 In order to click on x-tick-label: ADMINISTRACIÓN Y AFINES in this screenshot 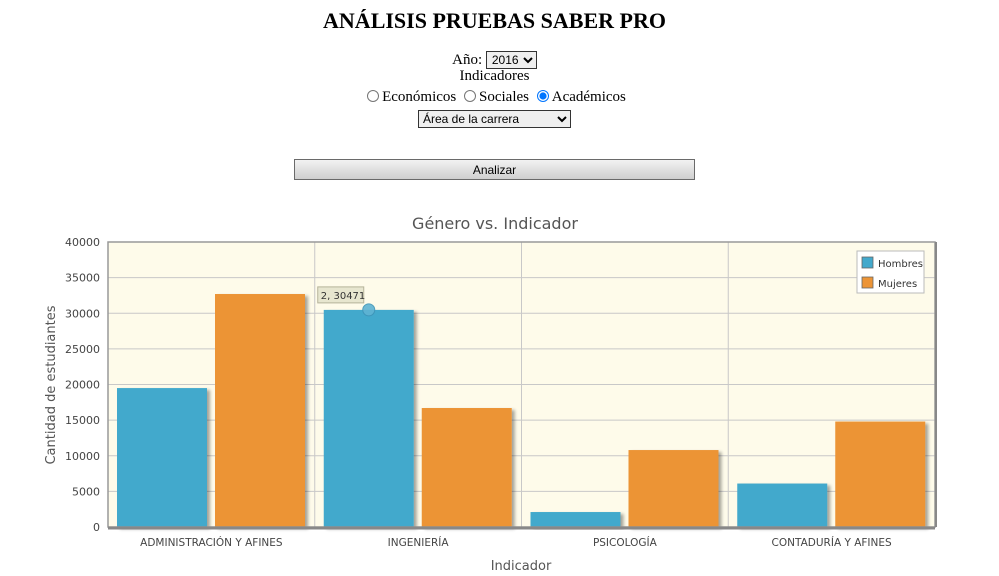, I will do `click(211, 542)`.